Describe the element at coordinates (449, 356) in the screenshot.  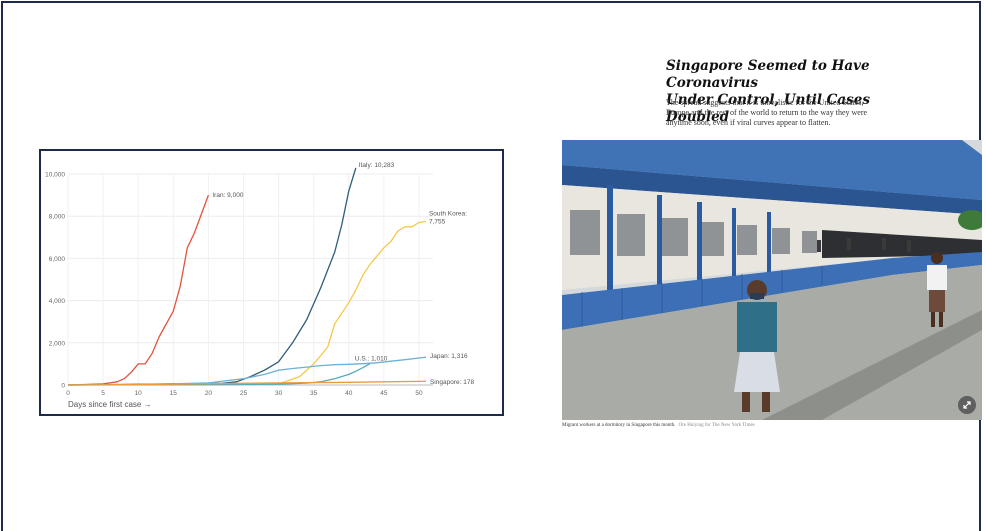
I see `series-label-japan: Japan: 1,316` at that location.